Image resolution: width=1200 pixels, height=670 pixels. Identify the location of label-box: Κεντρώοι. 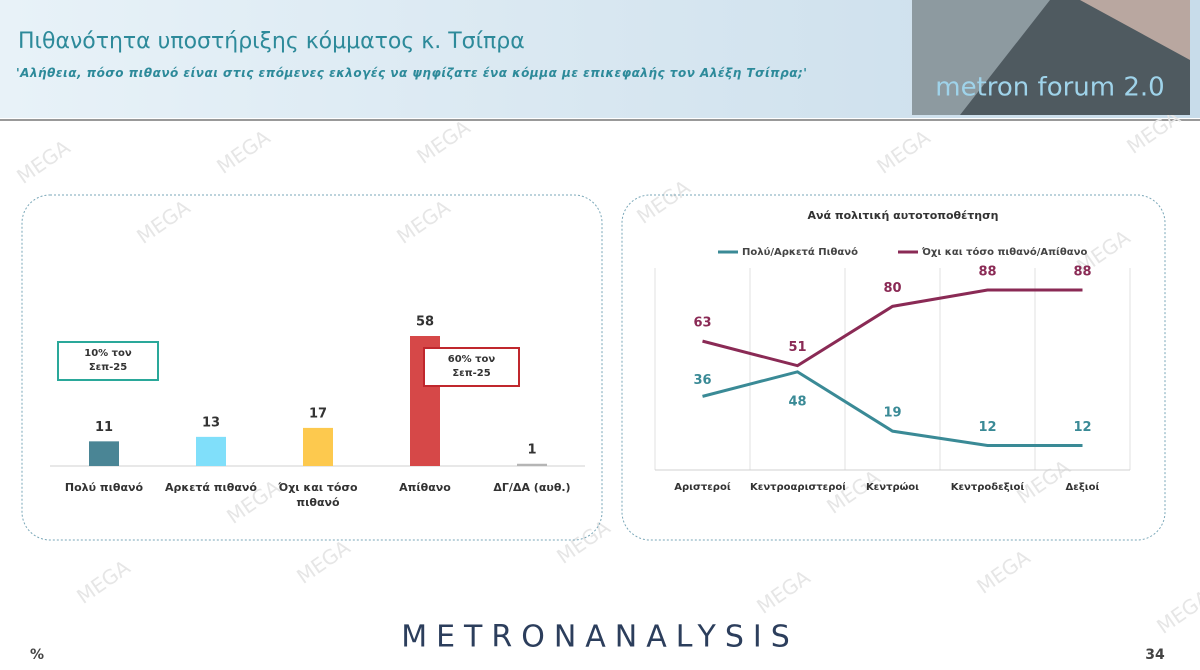
(892, 487).